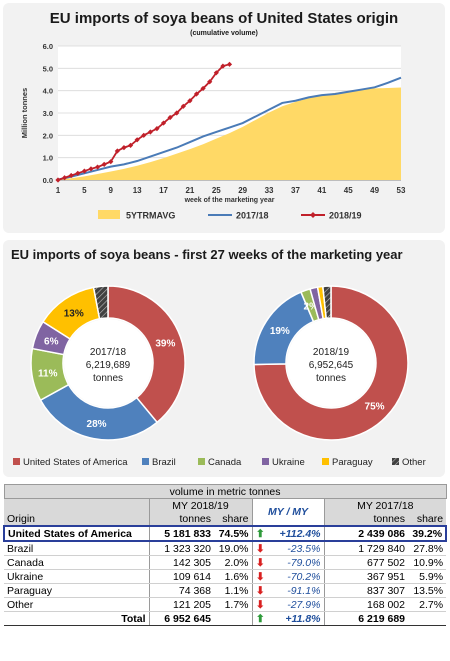 This screenshot has width=450, height=661. I want to click on origin-cell: Brazil, so click(76, 548).